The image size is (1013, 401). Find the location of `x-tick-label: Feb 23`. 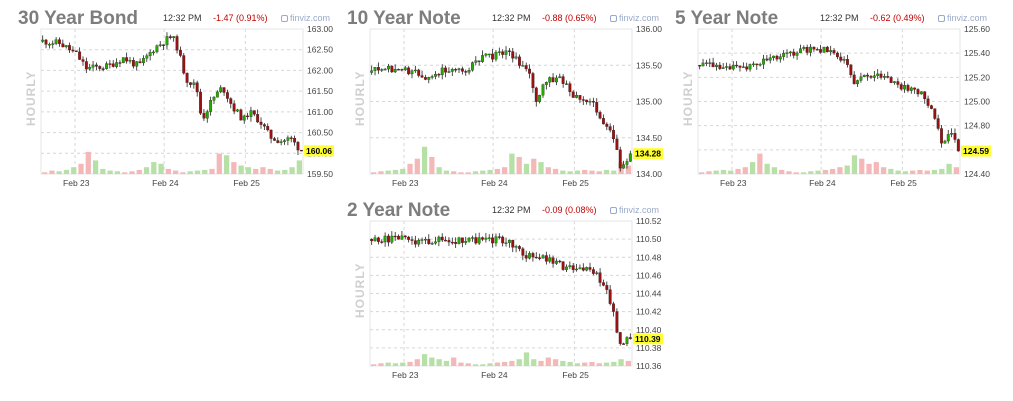

x-tick-label: Feb 23 is located at coordinates (733, 183).